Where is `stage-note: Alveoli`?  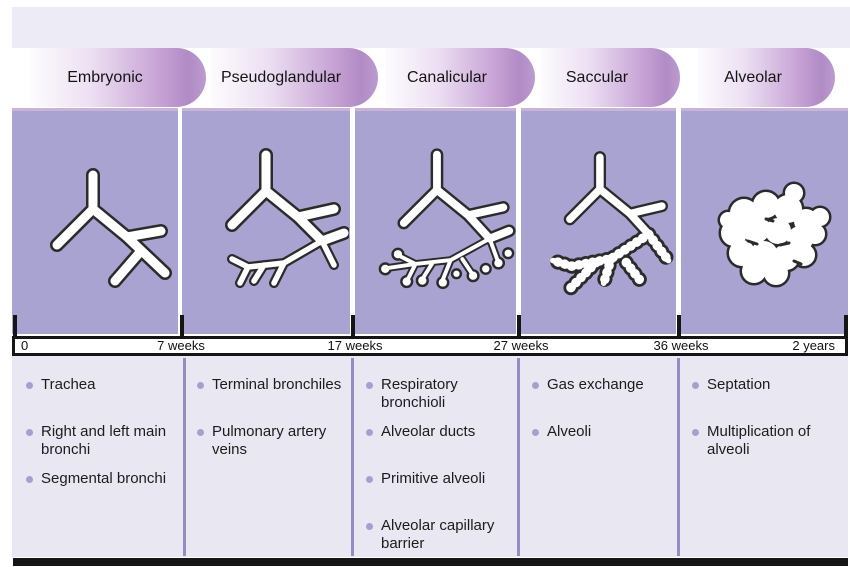
stage-note: Alveoli is located at coordinates (569, 431).